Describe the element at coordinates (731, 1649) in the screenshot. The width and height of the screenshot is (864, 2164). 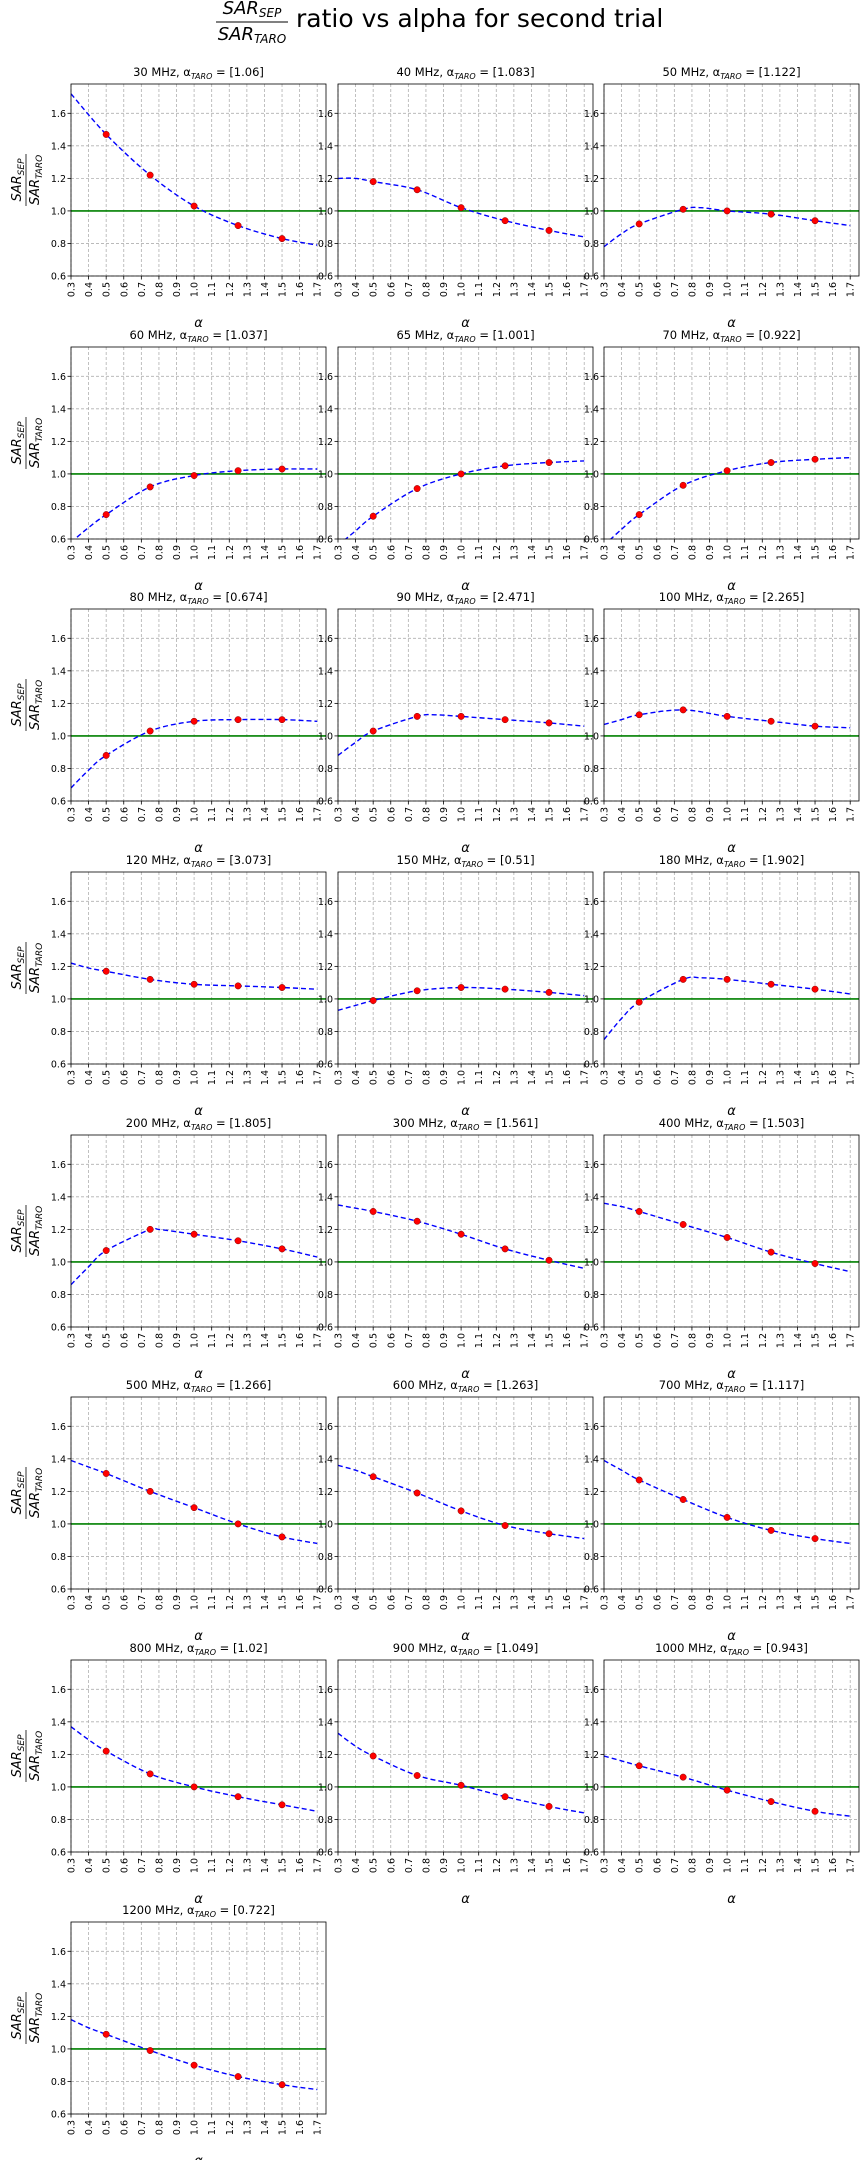
I see `panel-title: 1000 MHz, αTARO = [0.943]` at that location.